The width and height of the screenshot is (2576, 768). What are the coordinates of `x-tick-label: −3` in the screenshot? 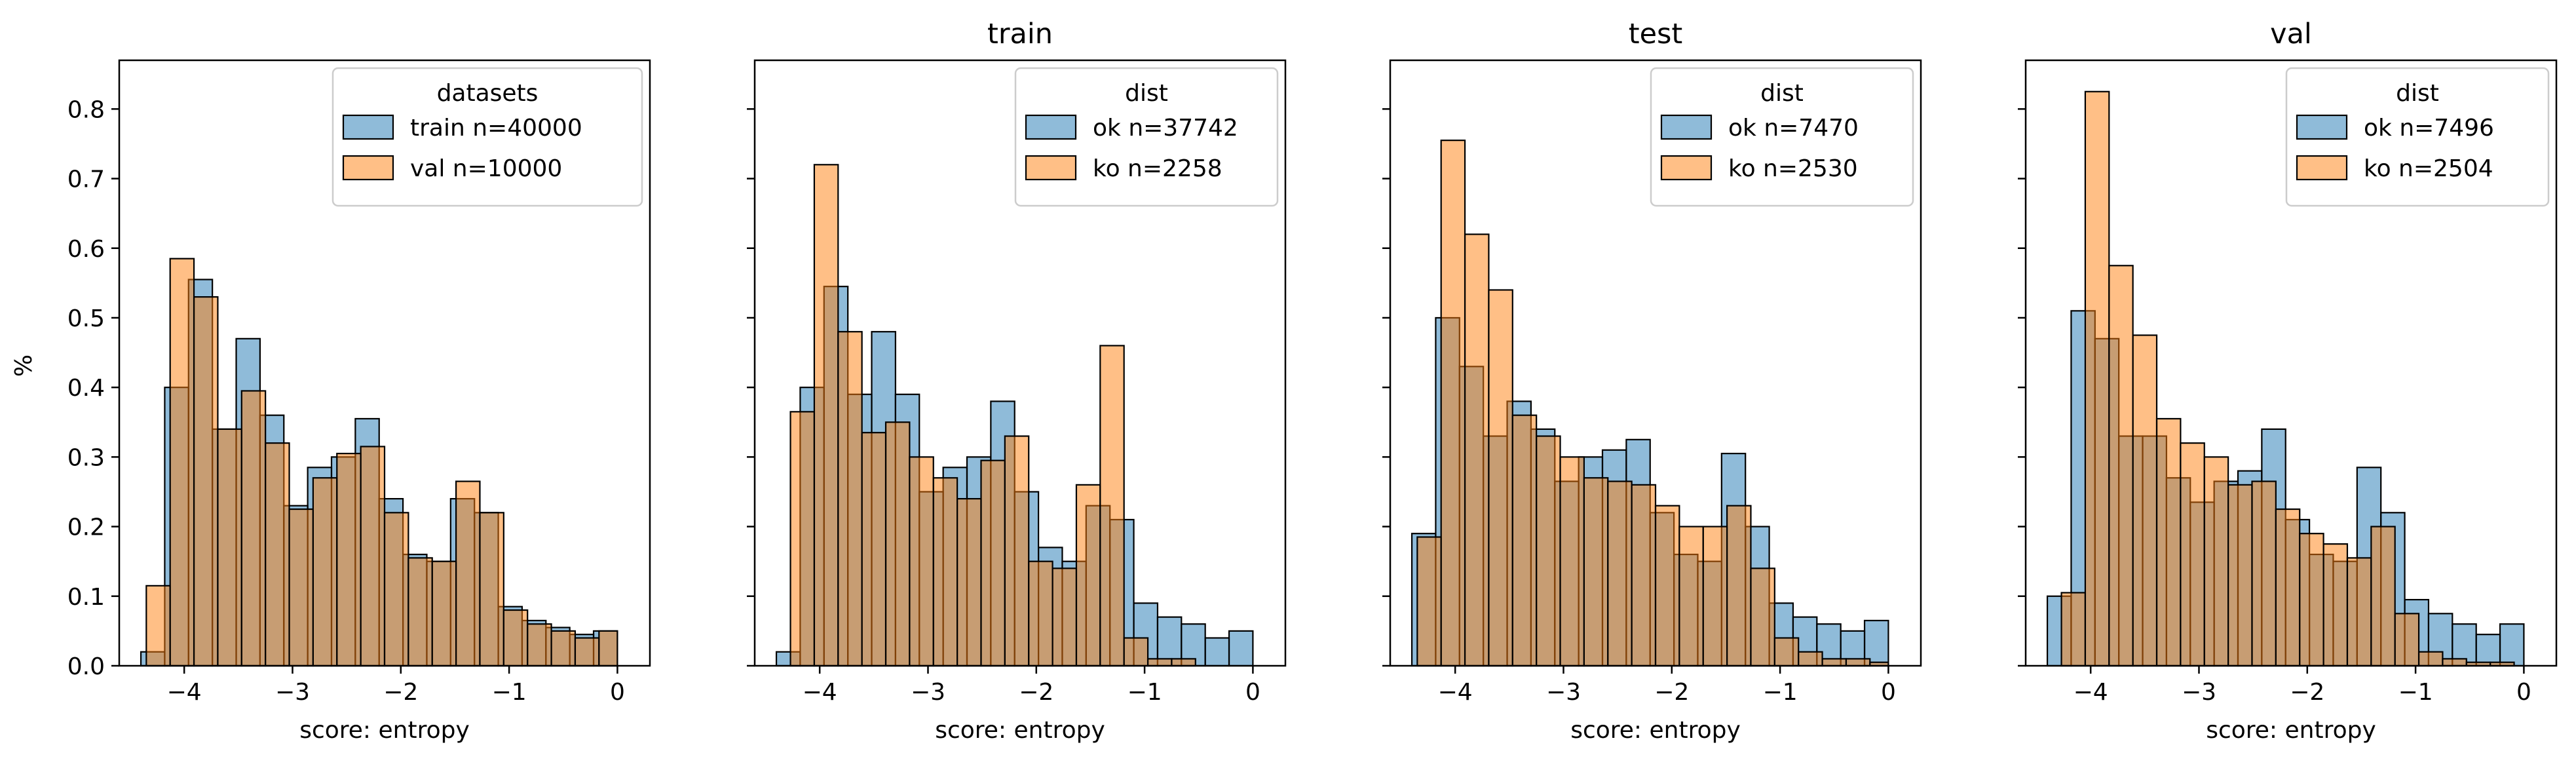 It's located at (928, 692).